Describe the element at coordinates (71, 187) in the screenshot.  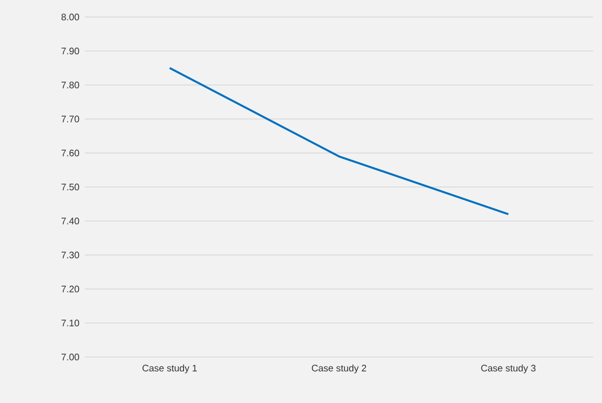
I see `y-tick-label: 7.50` at that location.